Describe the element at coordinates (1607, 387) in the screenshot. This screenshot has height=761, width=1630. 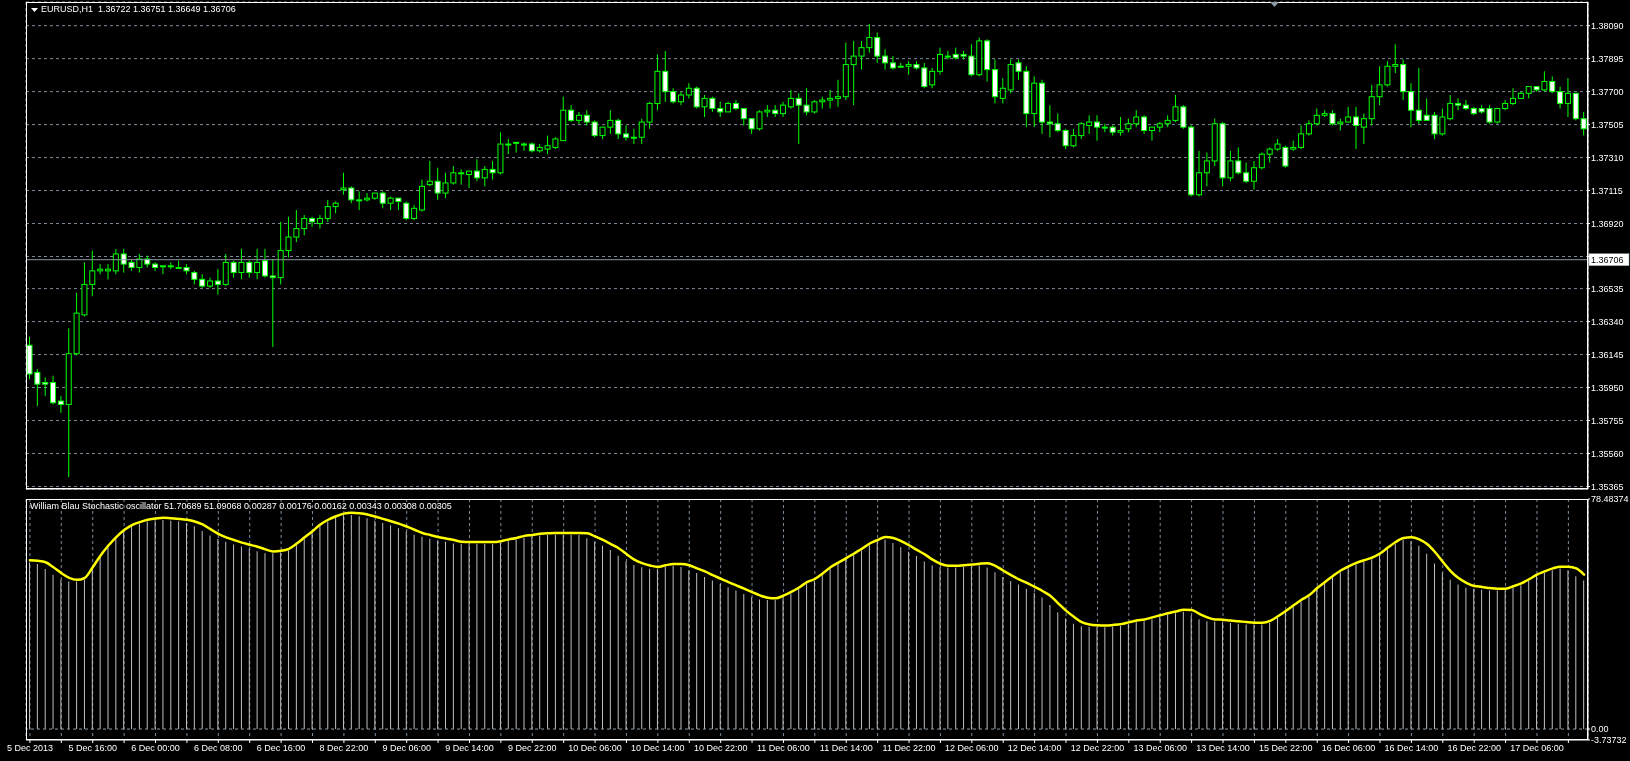
I see `y-tick-label: 1.35950` at that location.